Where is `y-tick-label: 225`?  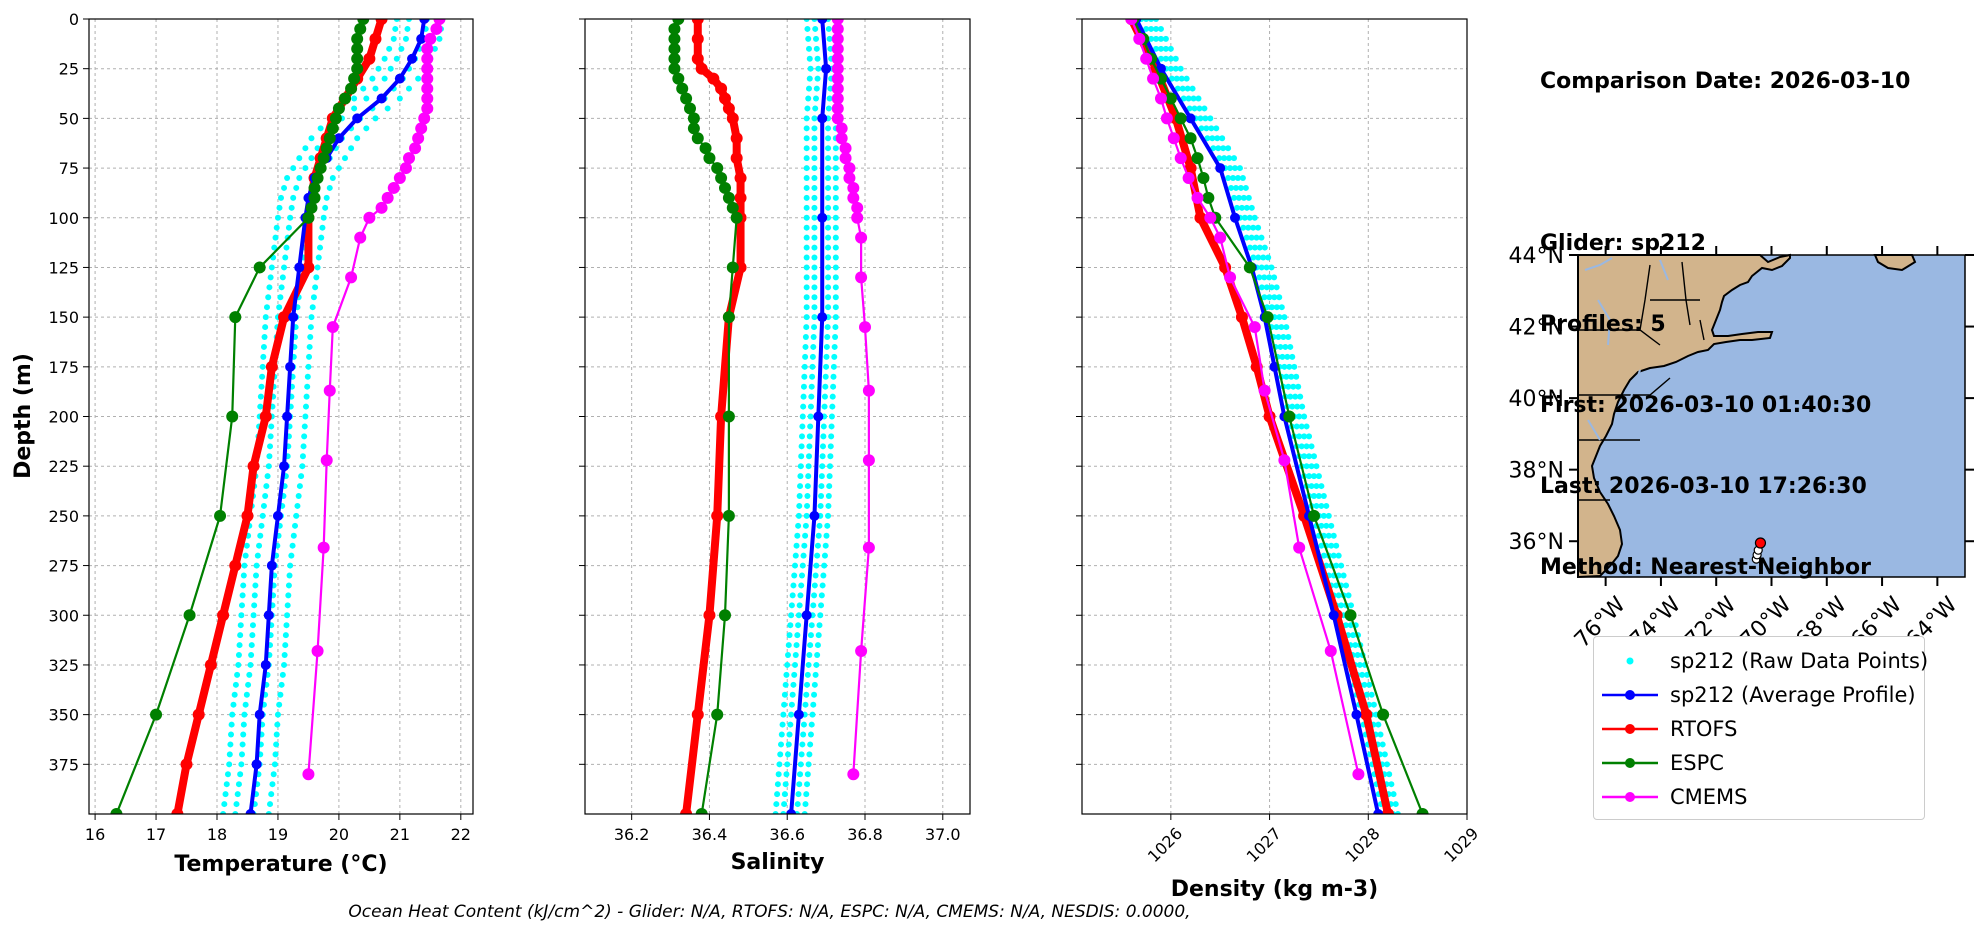
y-tick-label: 225 is located at coordinates (63, 466).